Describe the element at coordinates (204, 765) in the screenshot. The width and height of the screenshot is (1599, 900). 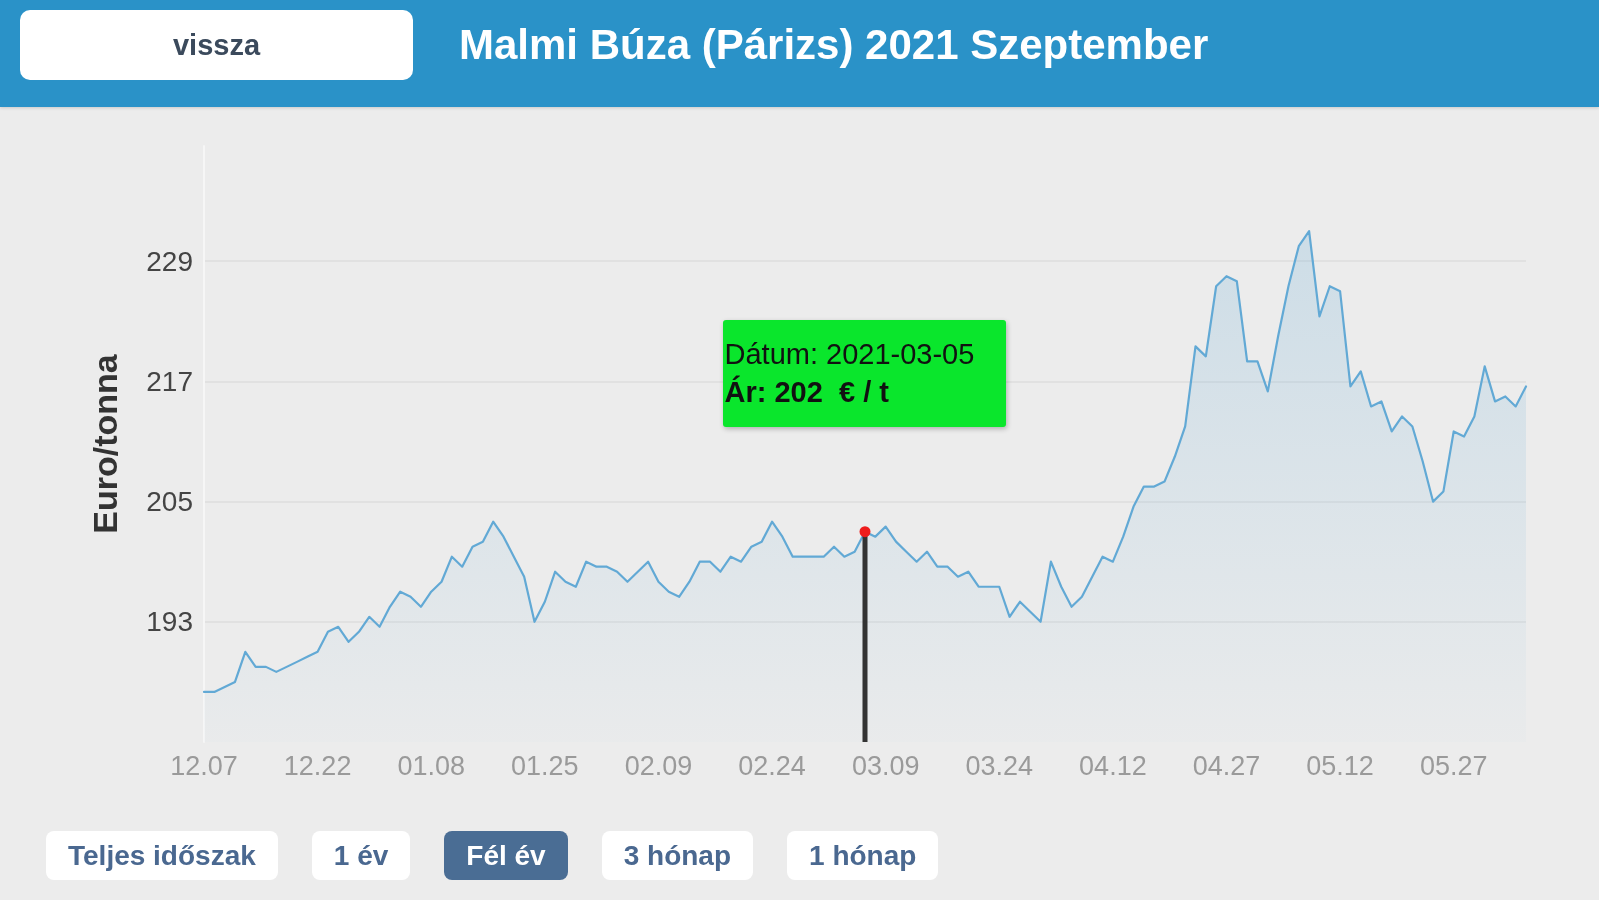
I see `x-tick-label: 12.07` at that location.